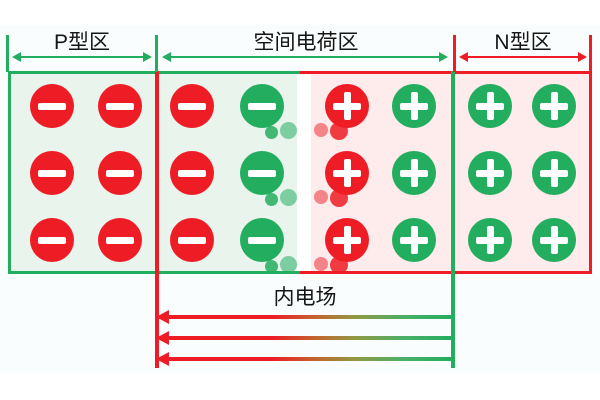  I want to click on depletion-left-boundary-line, so click(157, 219).